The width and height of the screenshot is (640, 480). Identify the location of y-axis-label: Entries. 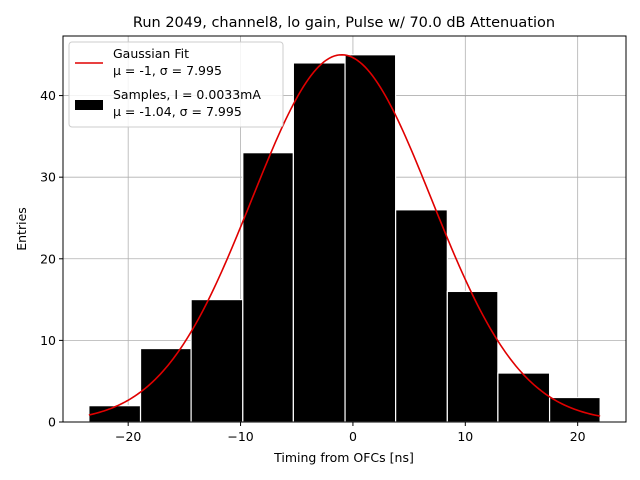
(21, 229).